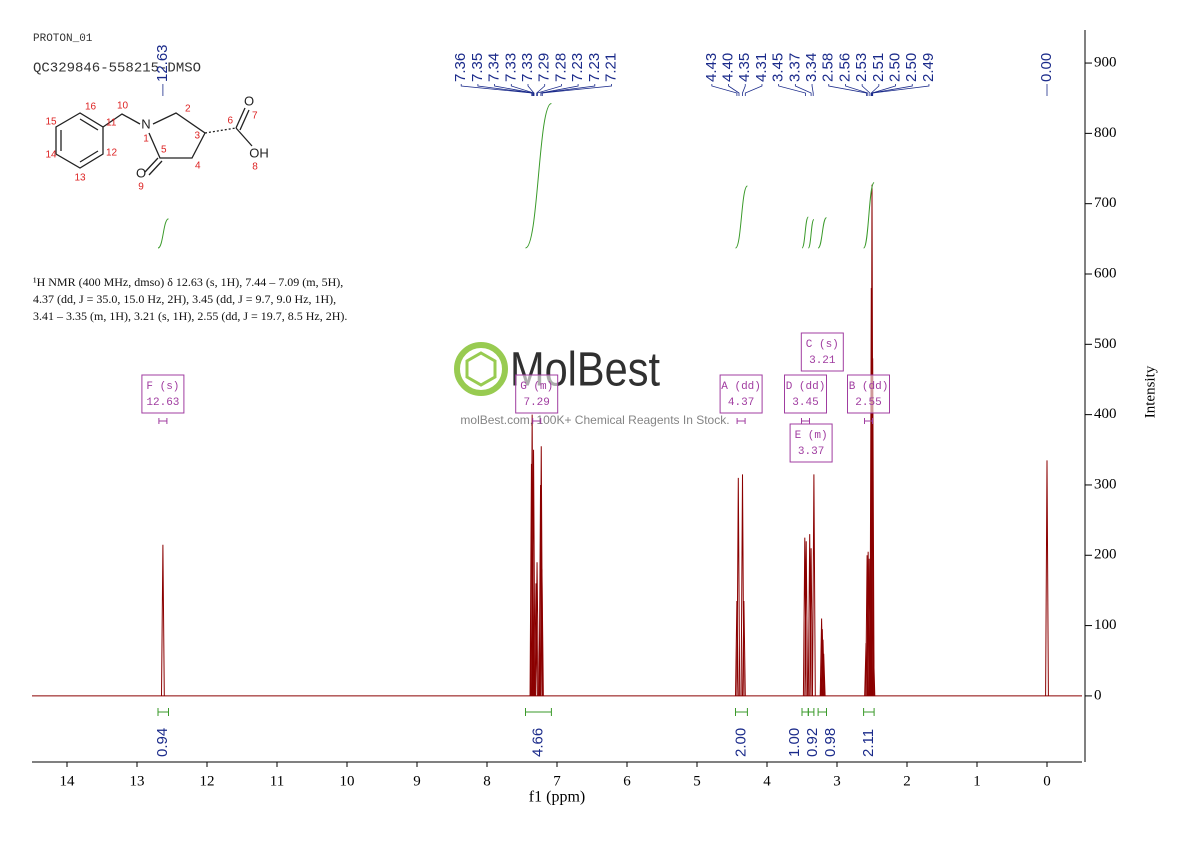 The width and height of the screenshot is (1190, 841). I want to click on sample-name: QC329846-558215-DMSO, so click(117, 69).